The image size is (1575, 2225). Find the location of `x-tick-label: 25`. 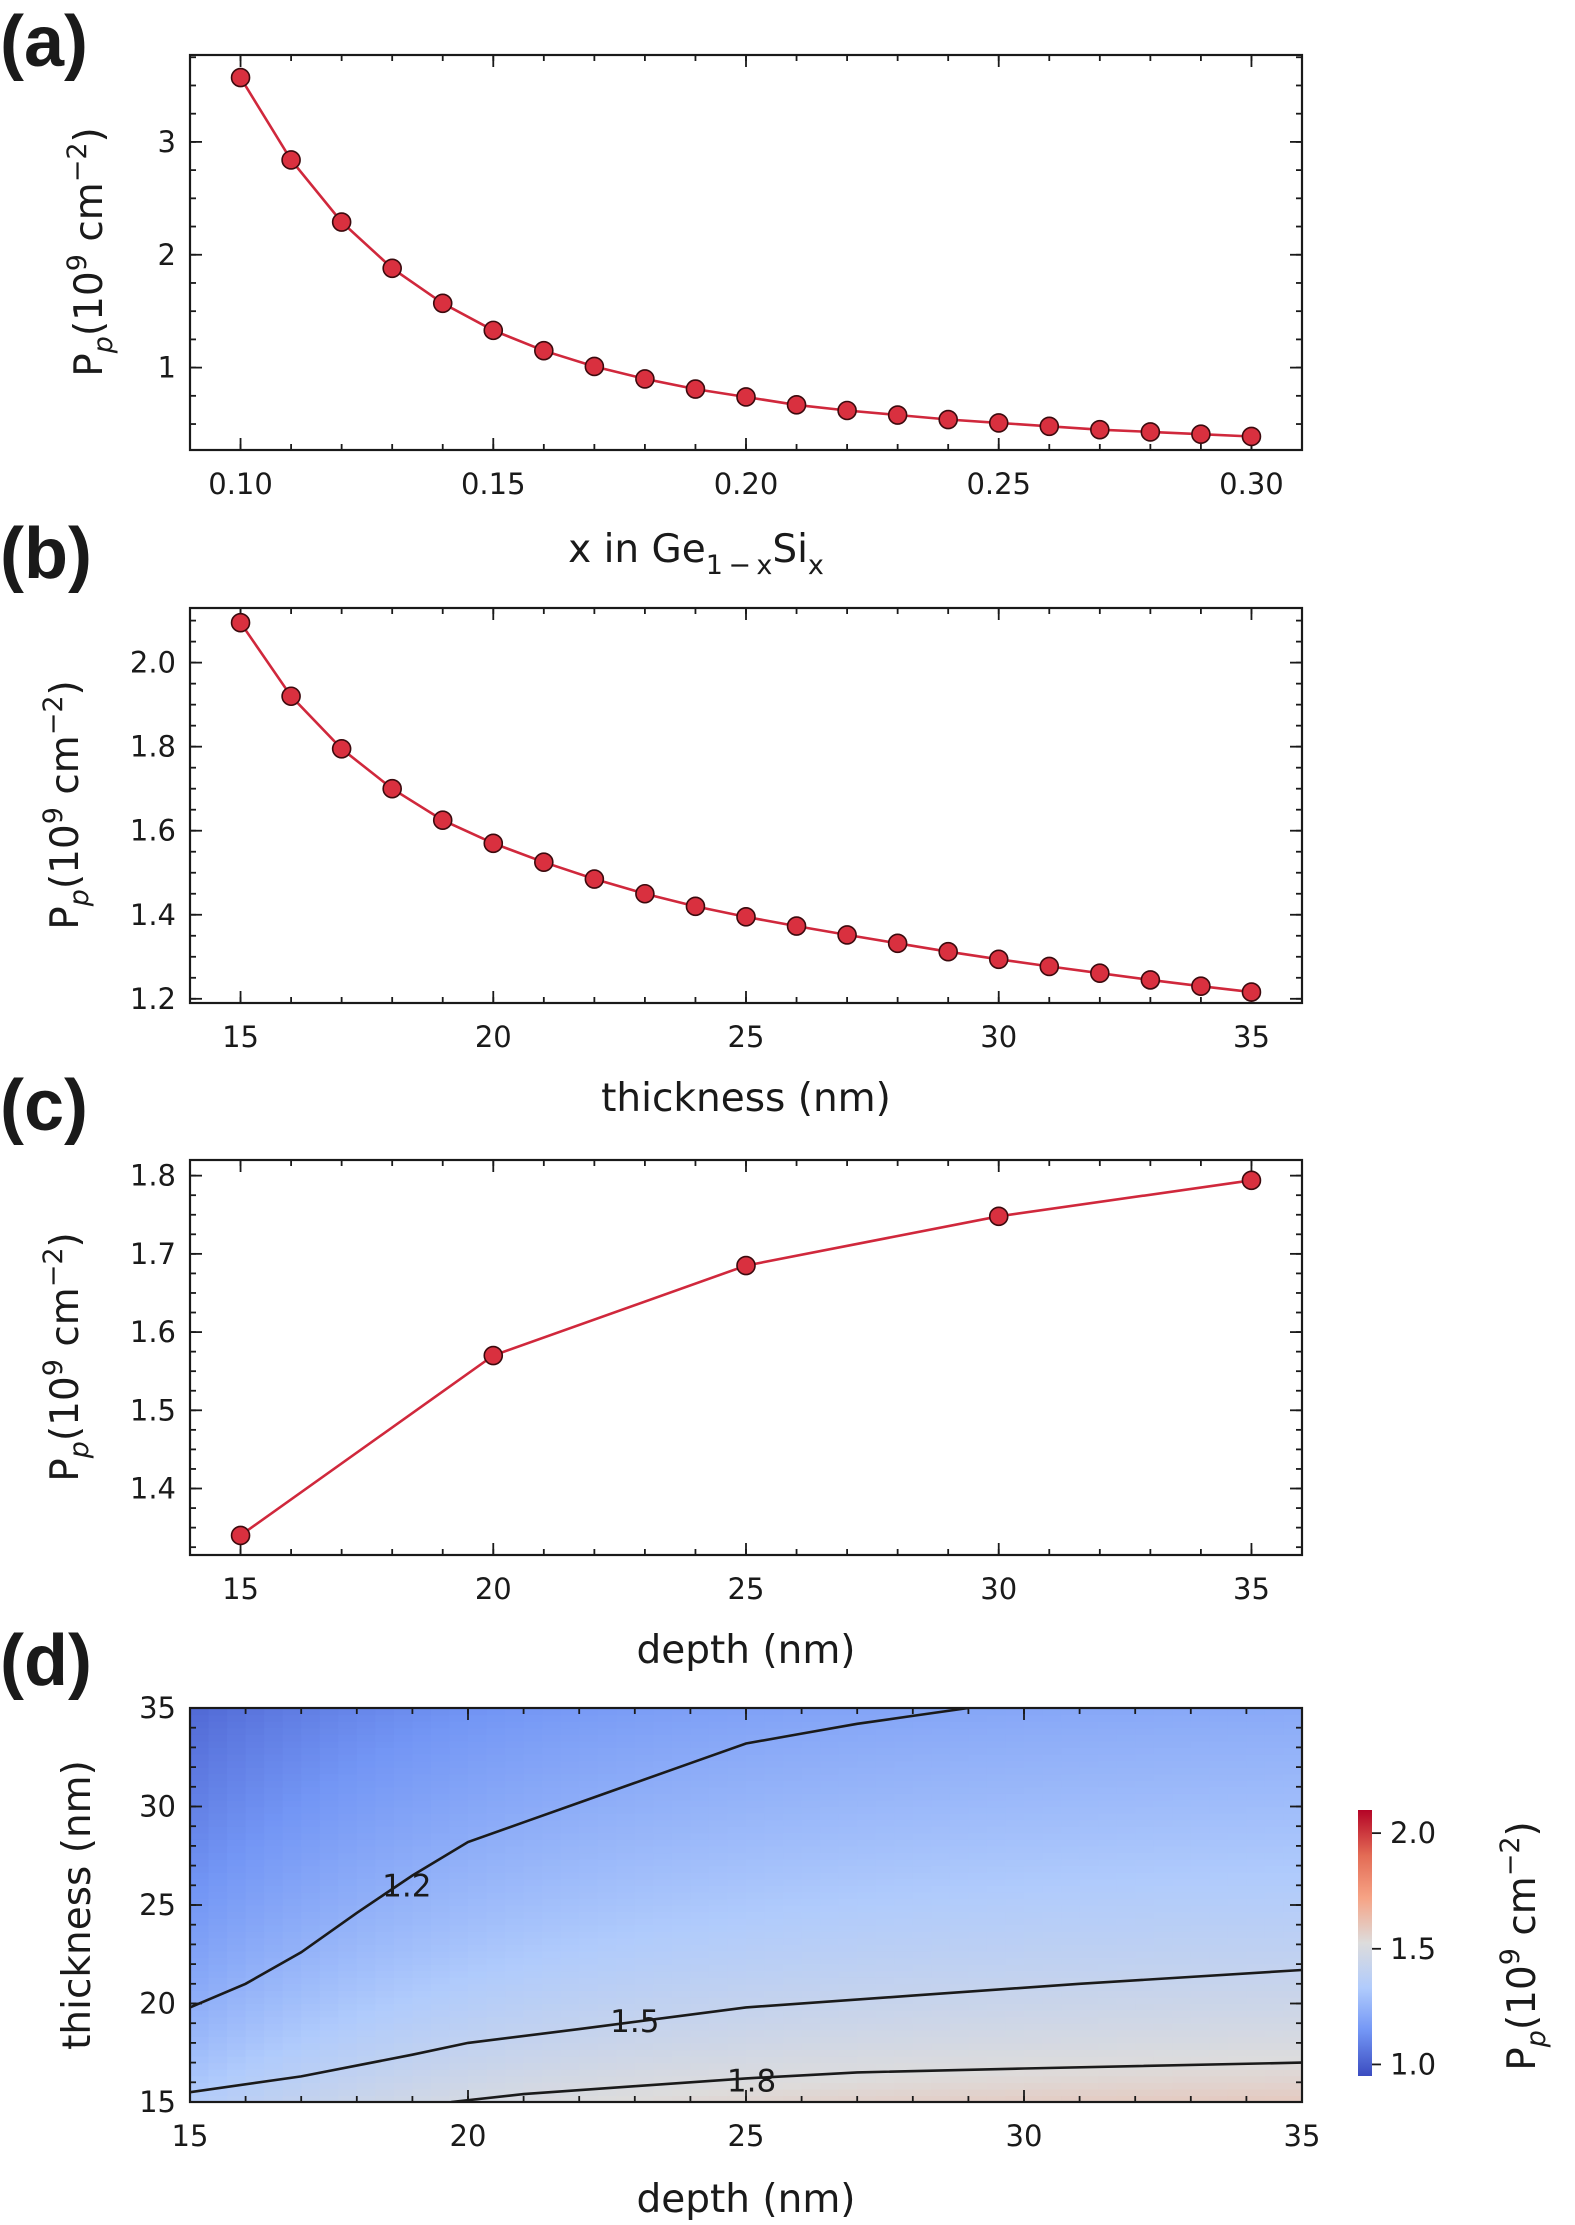

x-tick-label: 25 is located at coordinates (746, 2136).